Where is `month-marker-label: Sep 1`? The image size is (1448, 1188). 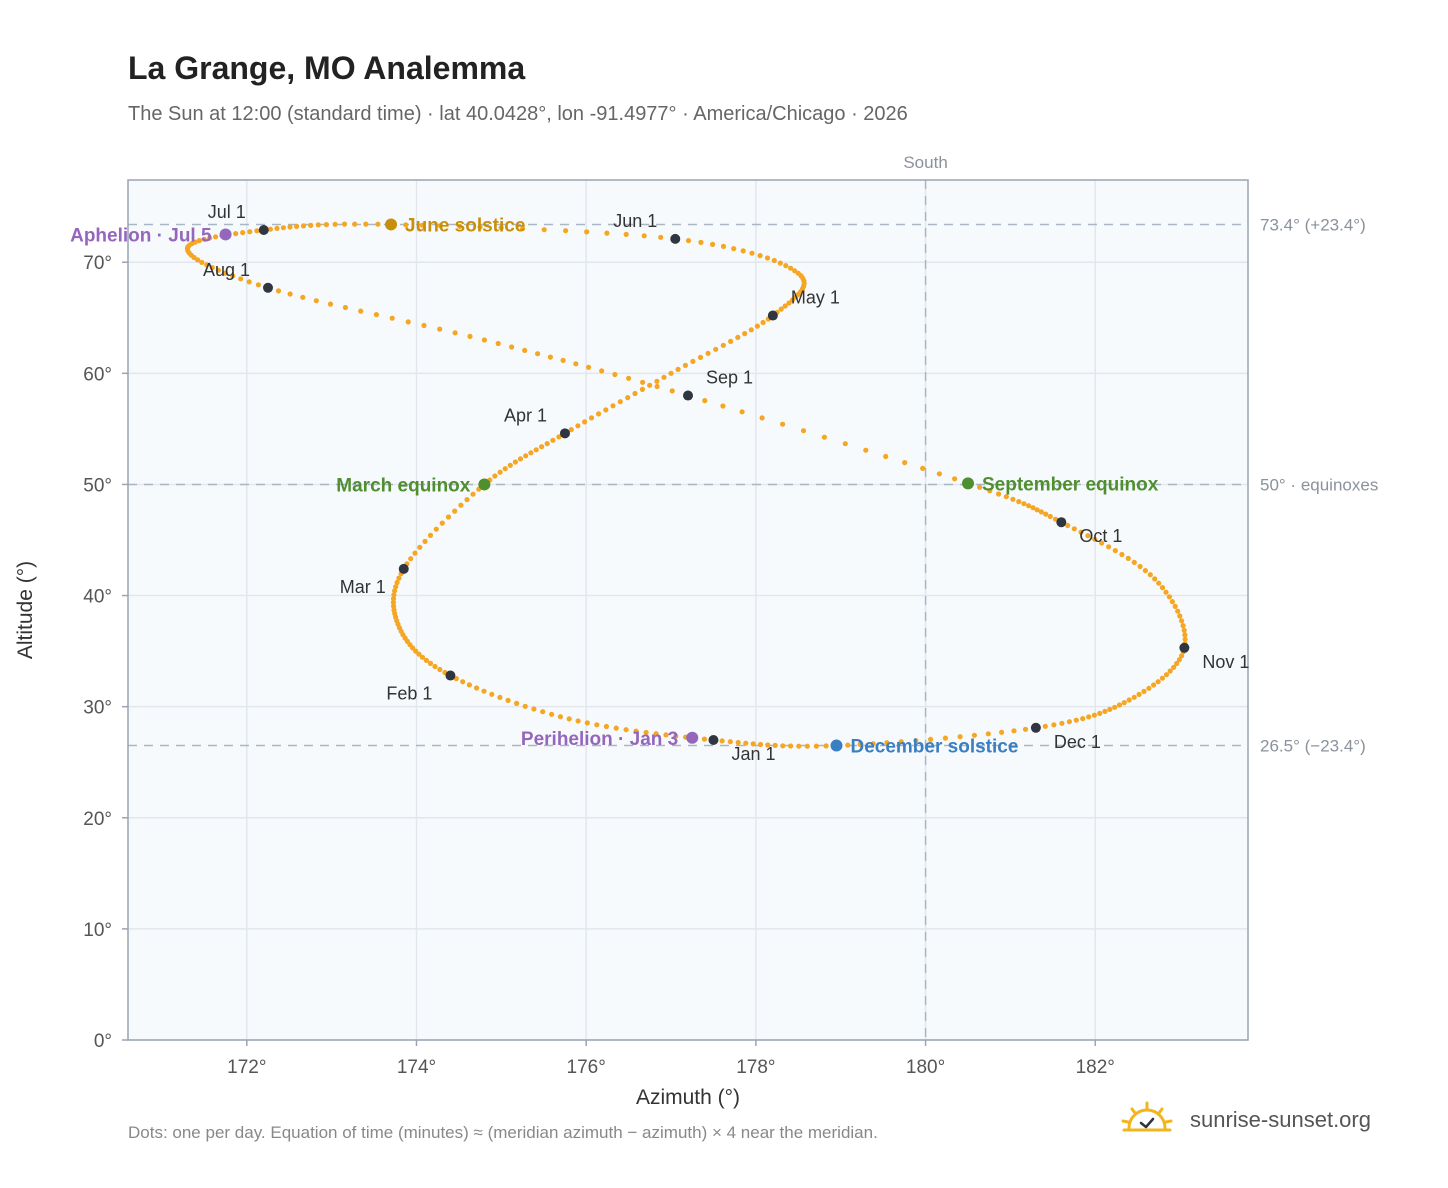 month-marker-label: Sep 1 is located at coordinates (729, 378).